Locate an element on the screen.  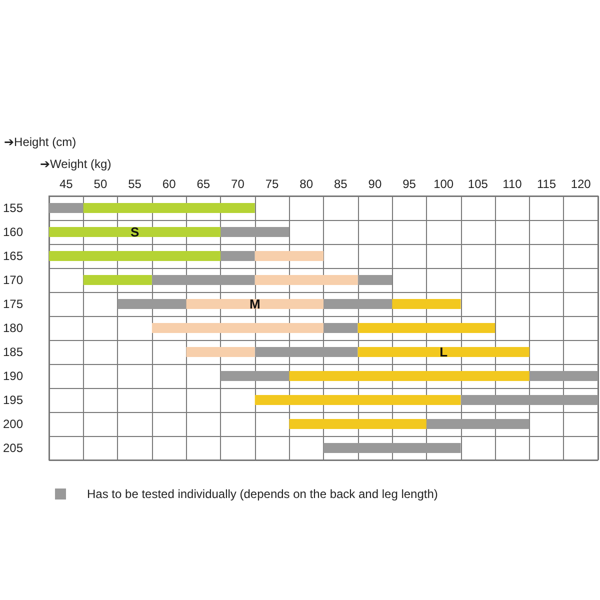
series-label: S is located at coordinates (135, 232).